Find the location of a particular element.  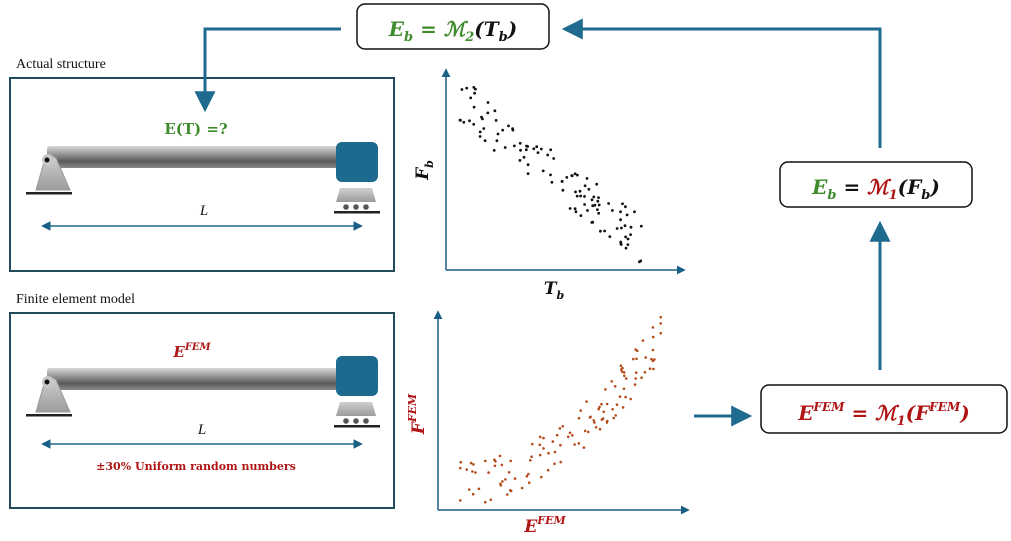

formula-top: Eb = ℳ2(Tb) is located at coordinates (452, 31).